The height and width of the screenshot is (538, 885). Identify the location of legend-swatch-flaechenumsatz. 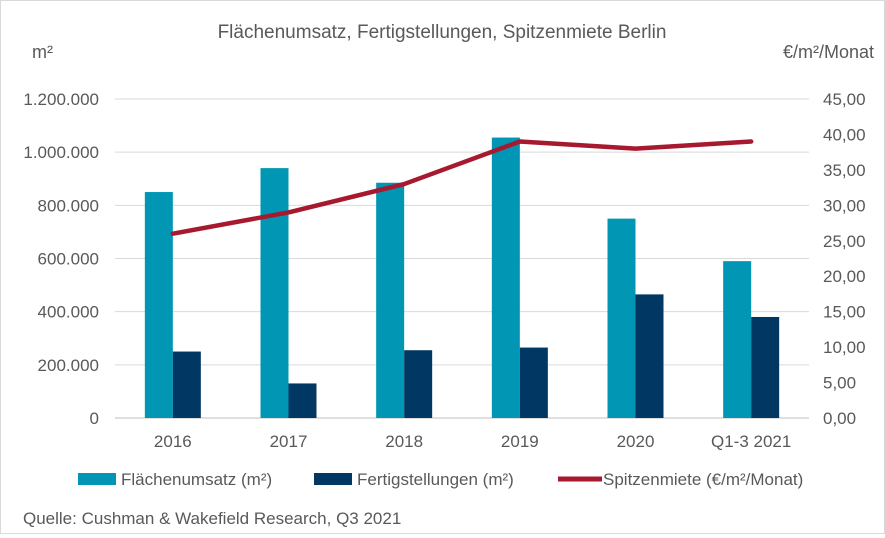
(97, 479).